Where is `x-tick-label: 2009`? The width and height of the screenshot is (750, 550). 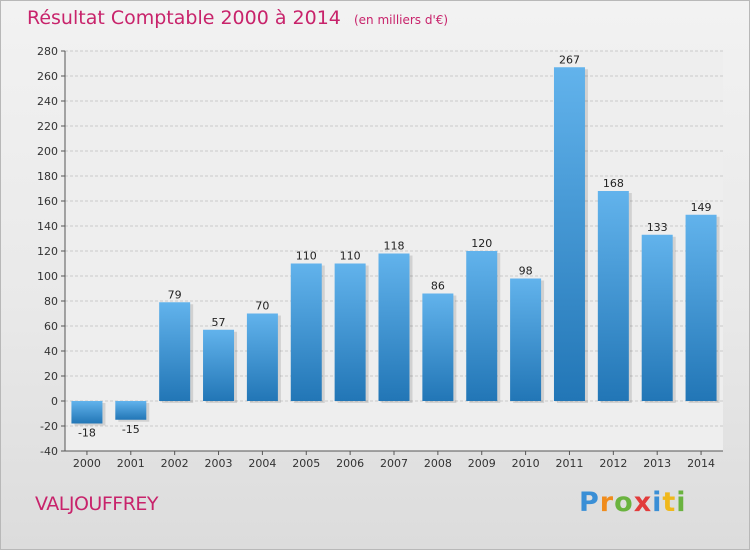 x-tick-label: 2009 is located at coordinates (482, 463).